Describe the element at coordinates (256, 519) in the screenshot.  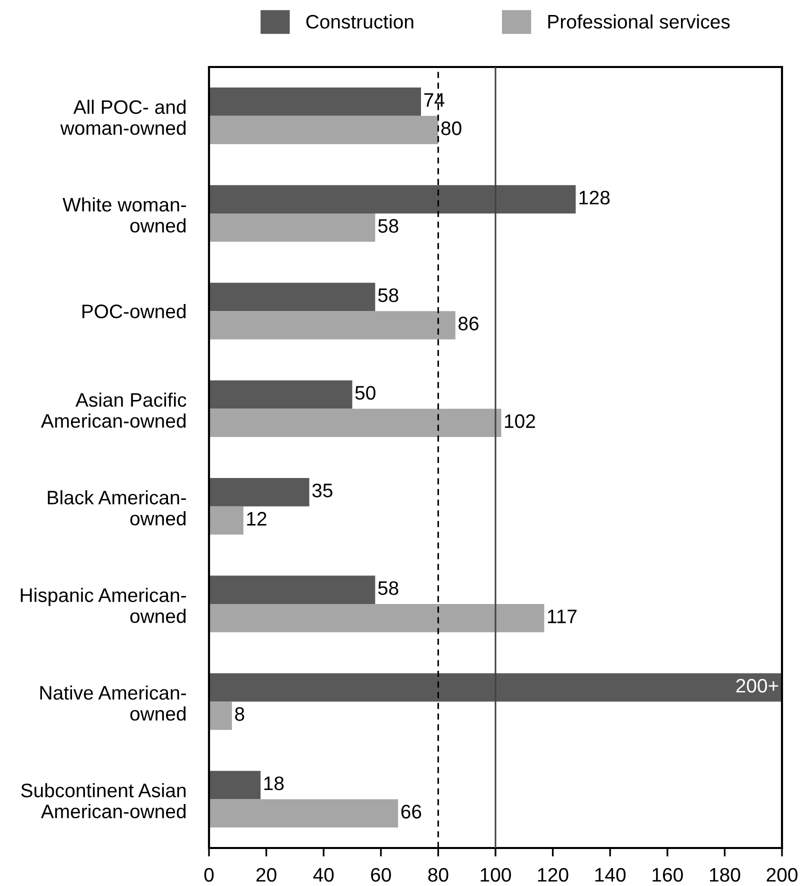
I see `data-label: 12` at that location.